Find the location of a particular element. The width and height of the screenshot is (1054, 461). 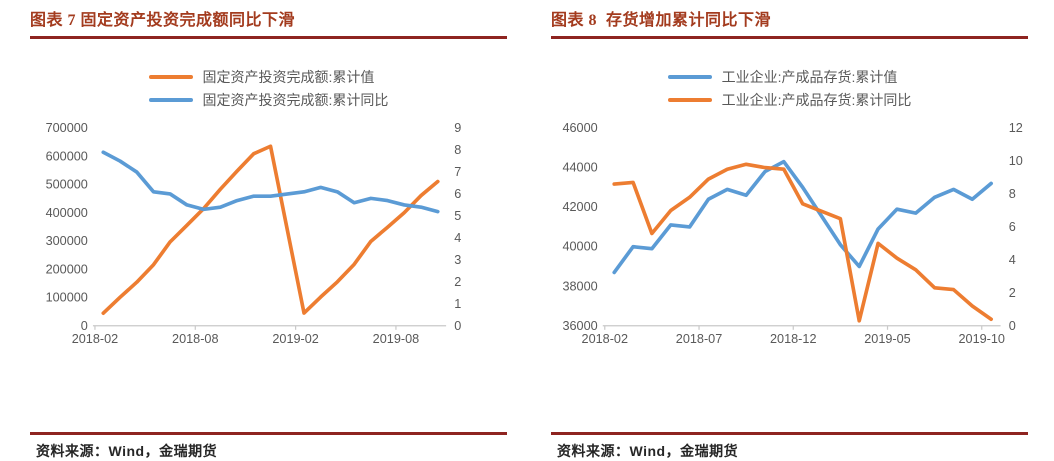

svg-text: 400000 is located at coordinates (67, 213).